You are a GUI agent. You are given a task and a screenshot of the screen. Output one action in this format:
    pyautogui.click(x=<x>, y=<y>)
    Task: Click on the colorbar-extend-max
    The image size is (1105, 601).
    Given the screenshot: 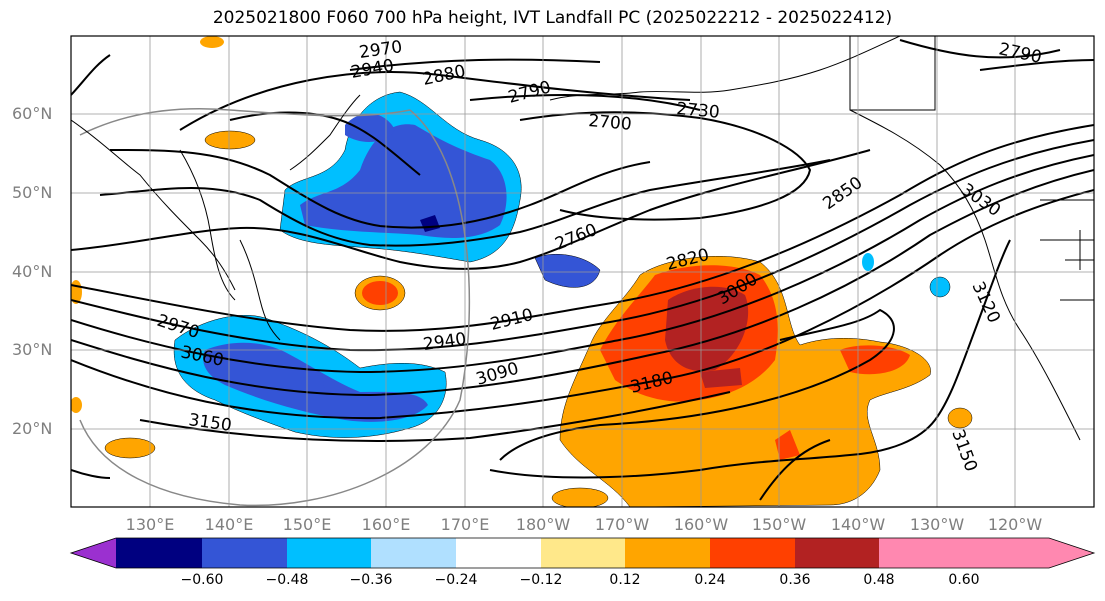 What is the action you would take?
    pyautogui.click(x=1029, y=553)
    